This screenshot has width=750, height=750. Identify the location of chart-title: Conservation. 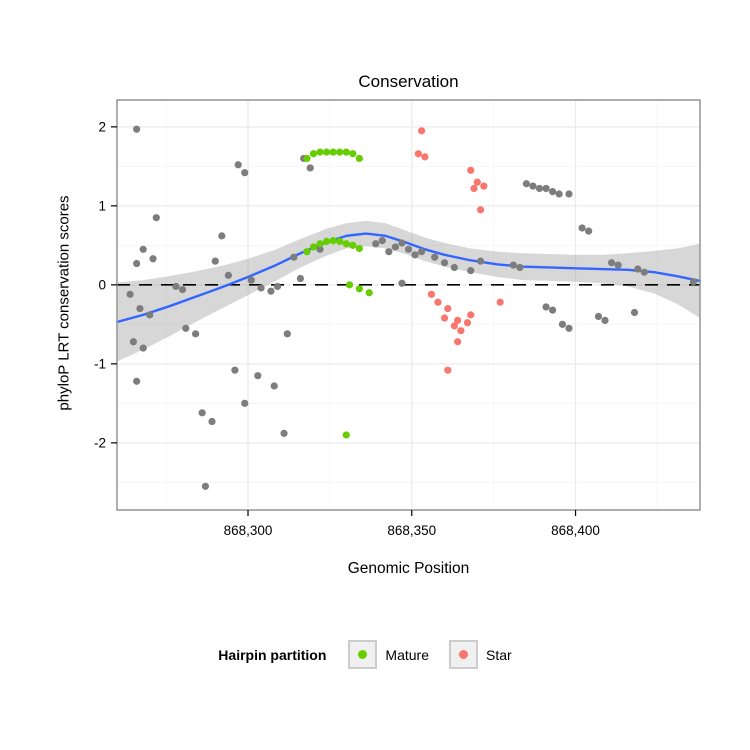
(408, 81).